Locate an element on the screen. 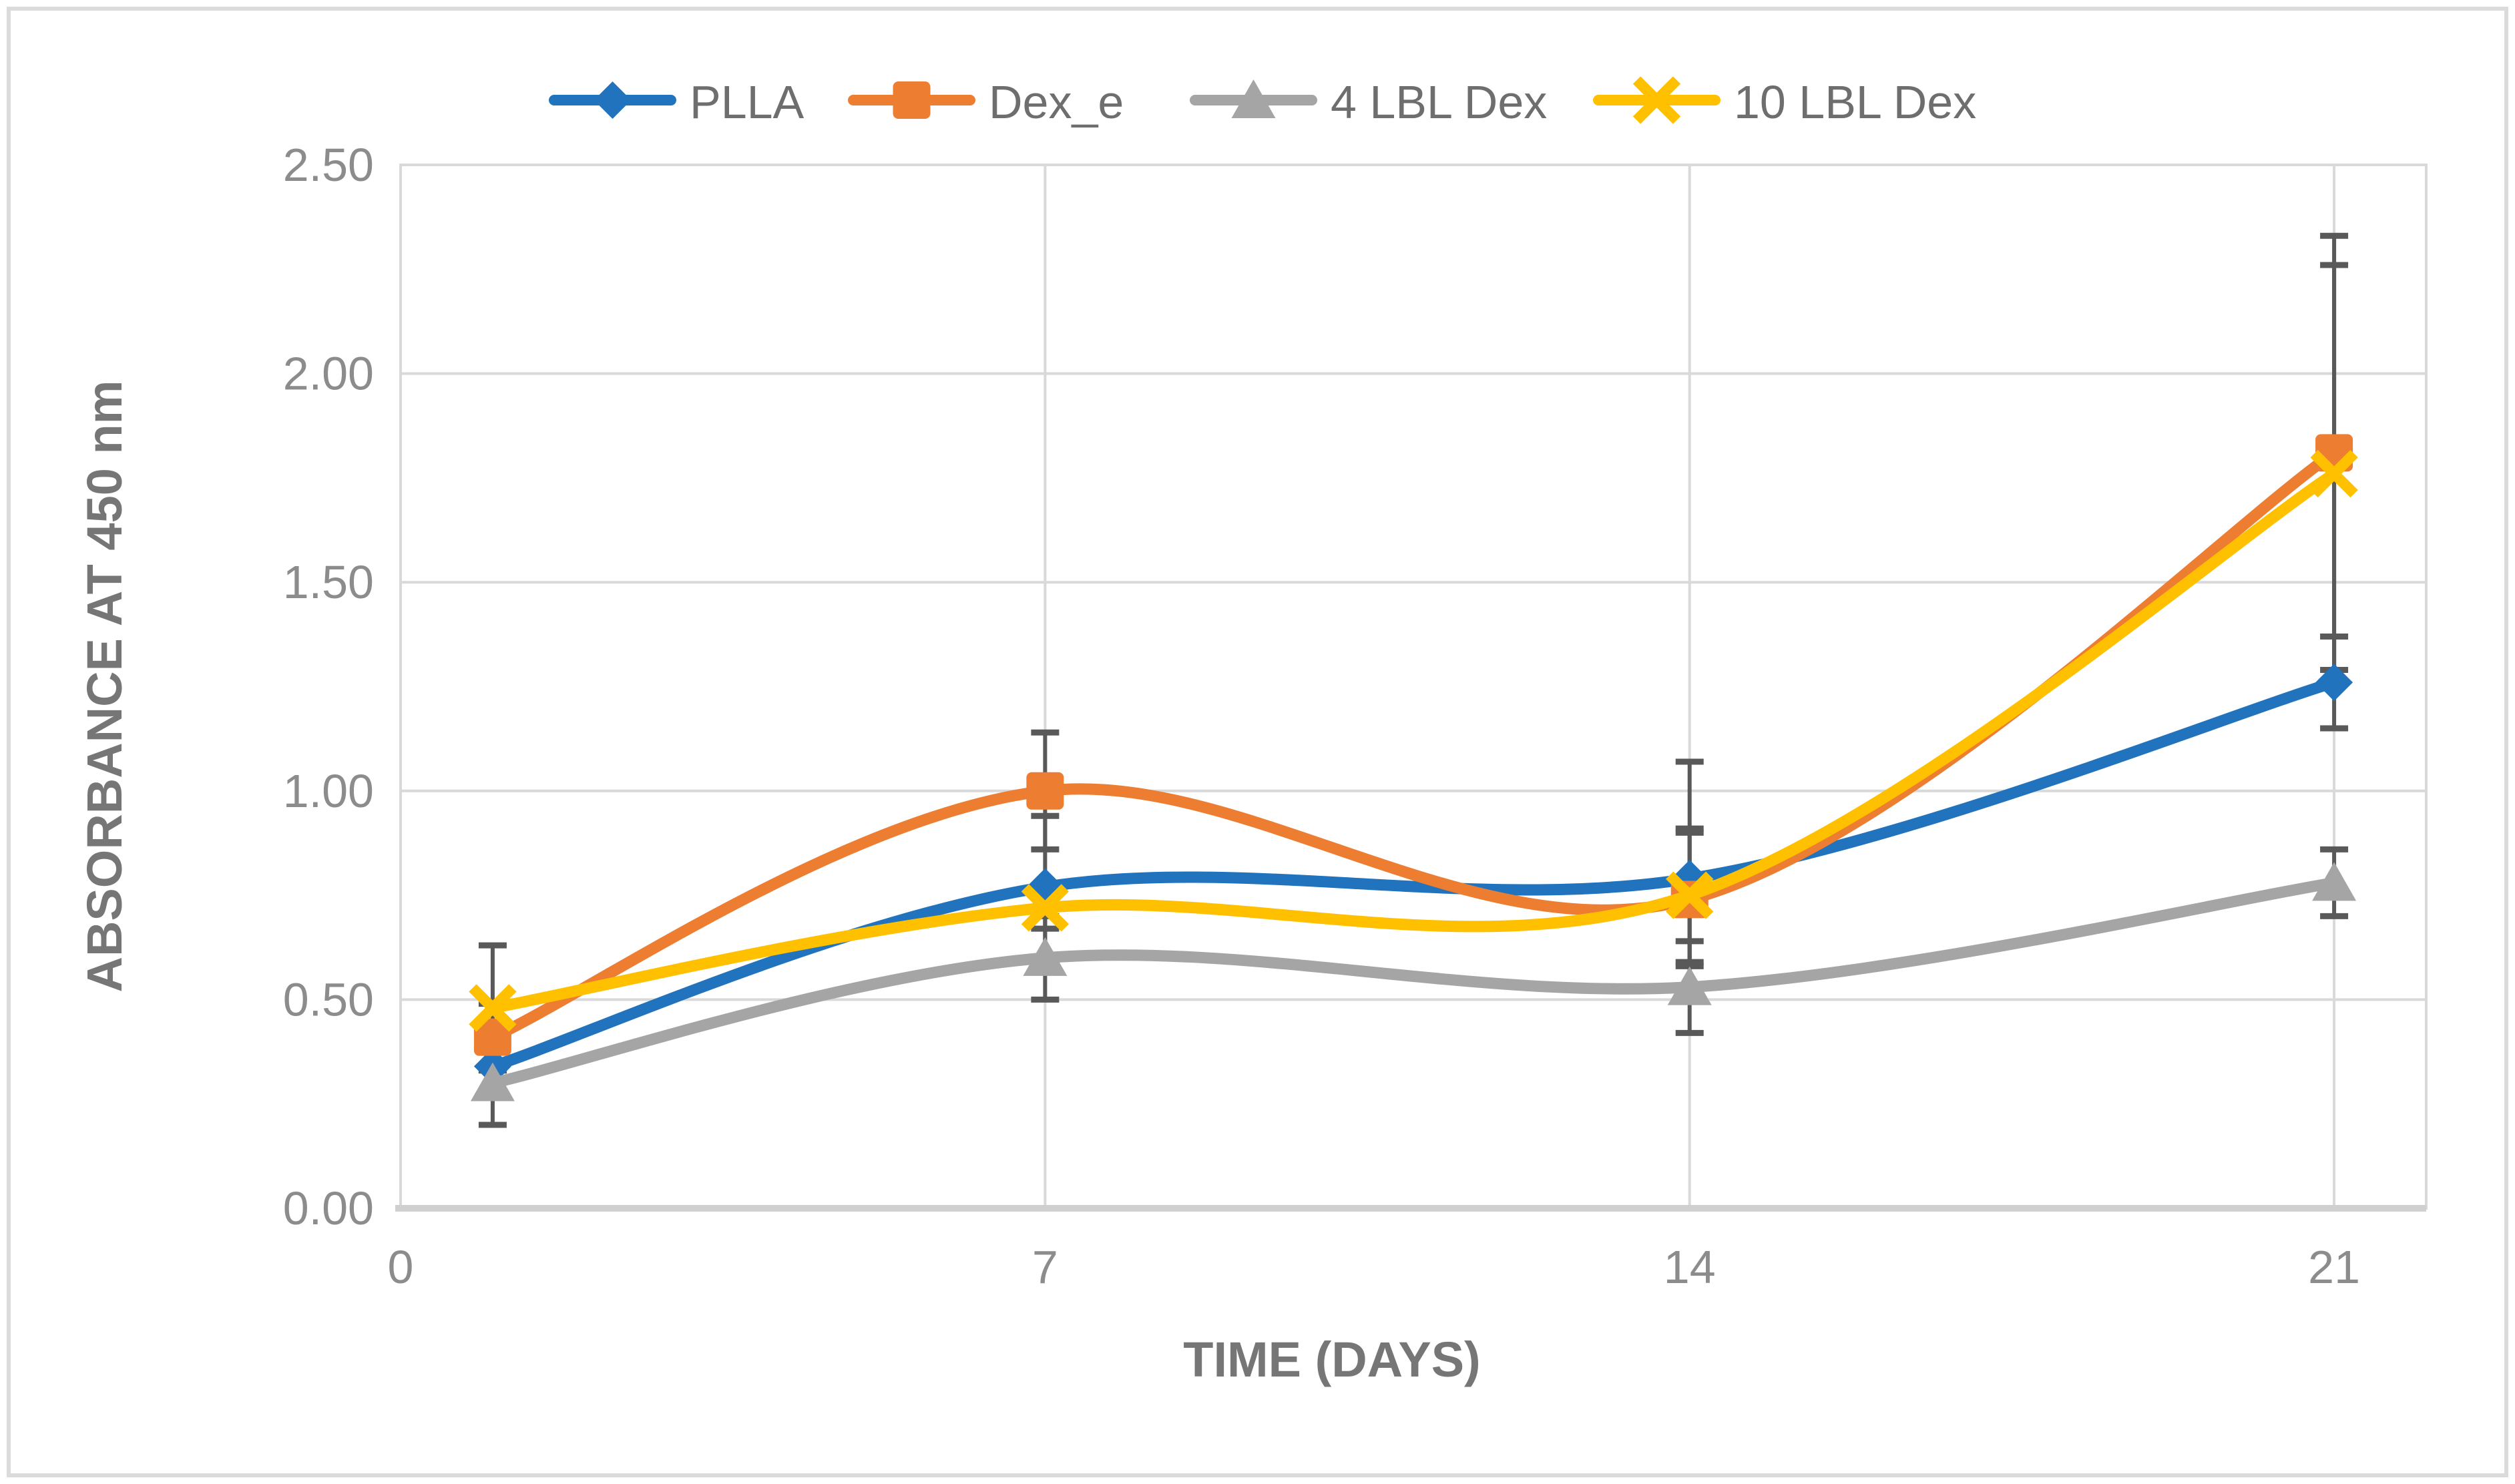  legend: PLLA Dex_e 4 LBL Dex 10 LBL Dex is located at coordinates (1262, 102).